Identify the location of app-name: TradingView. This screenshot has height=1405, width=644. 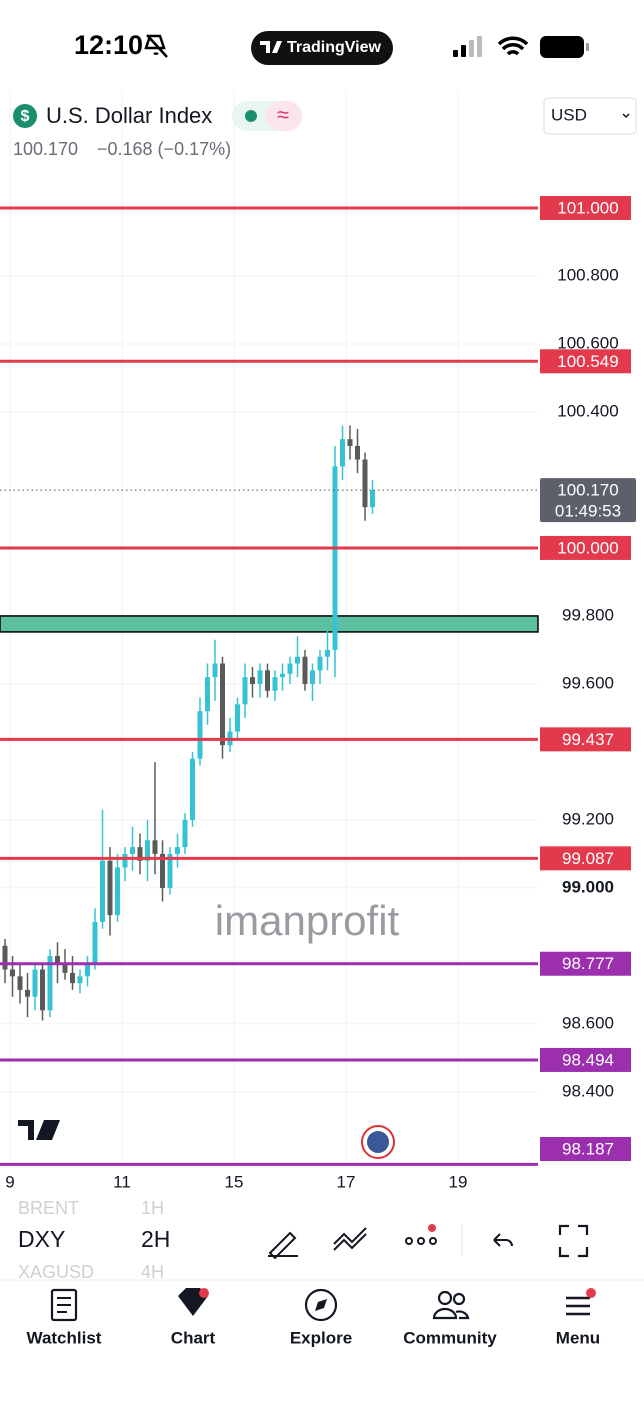
(334, 47).